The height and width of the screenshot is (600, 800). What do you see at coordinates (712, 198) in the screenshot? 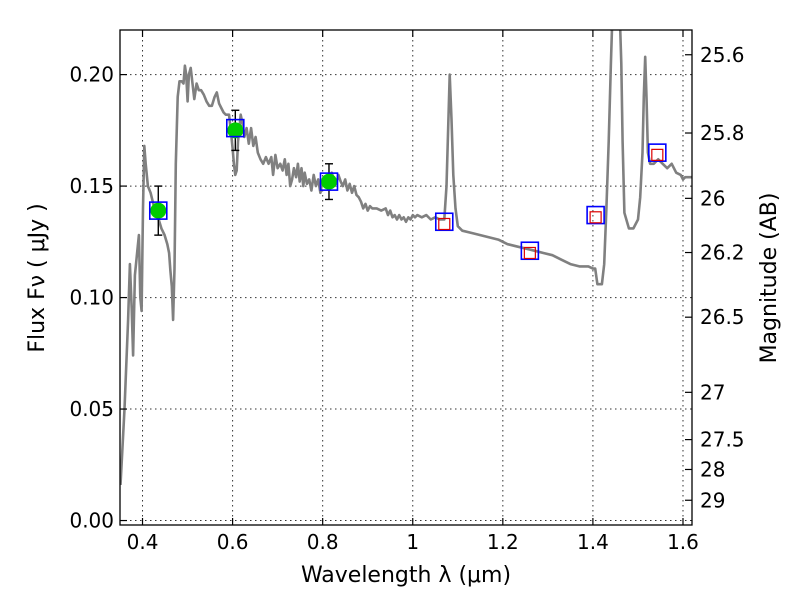
I see `magnitude-tick-label: 26` at bounding box center [712, 198].